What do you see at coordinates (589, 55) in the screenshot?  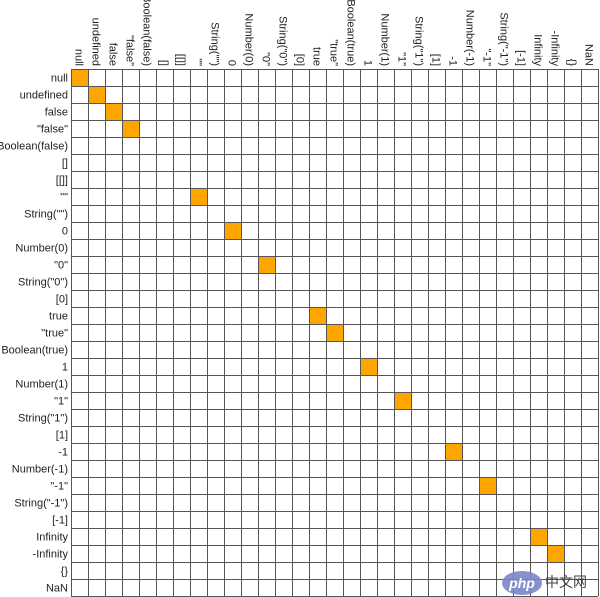 I see `column-label: NaN` at bounding box center [589, 55].